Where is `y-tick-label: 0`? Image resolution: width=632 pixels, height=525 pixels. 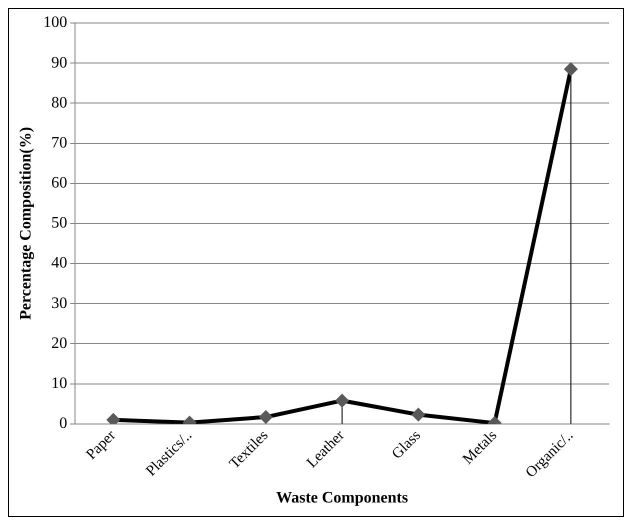
y-tick-label: 0 is located at coordinates (63, 423).